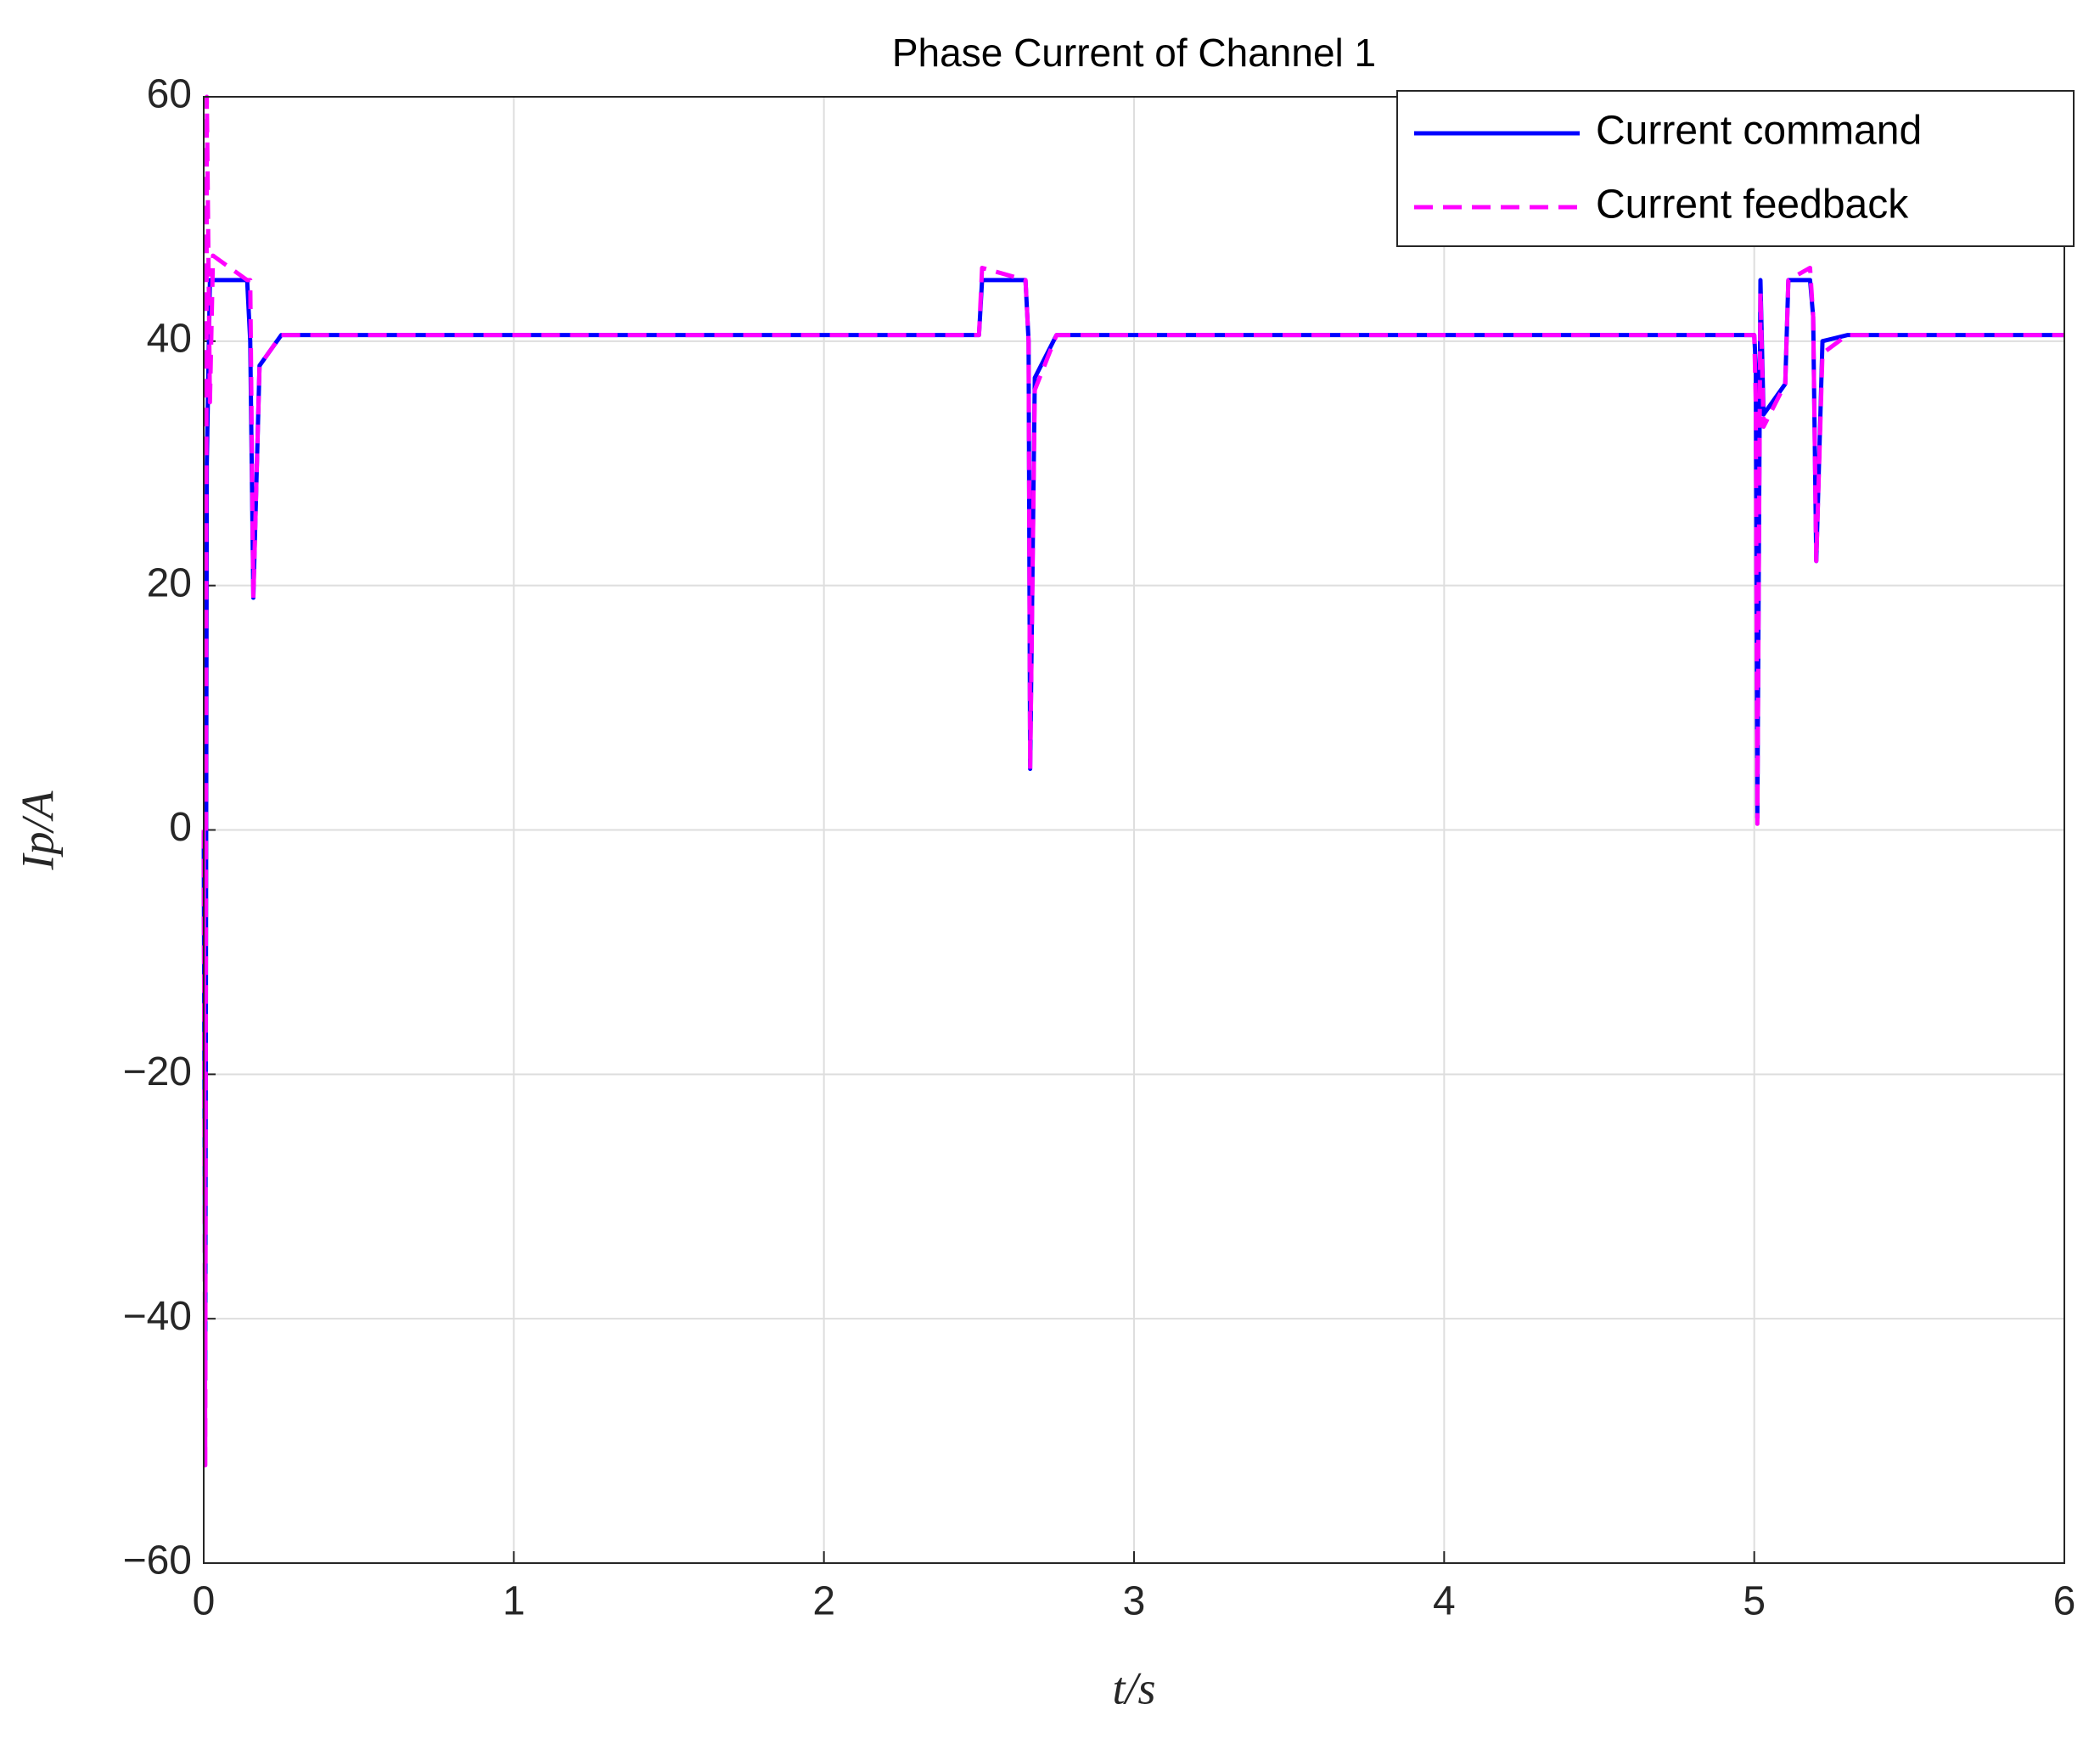 Image resolution: width=2100 pixels, height=1738 pixels. What do you see at coordinates (1753, 205) in the screenshot?
I see `legend-label: Current feedback` at bounding box center [1753, 205].